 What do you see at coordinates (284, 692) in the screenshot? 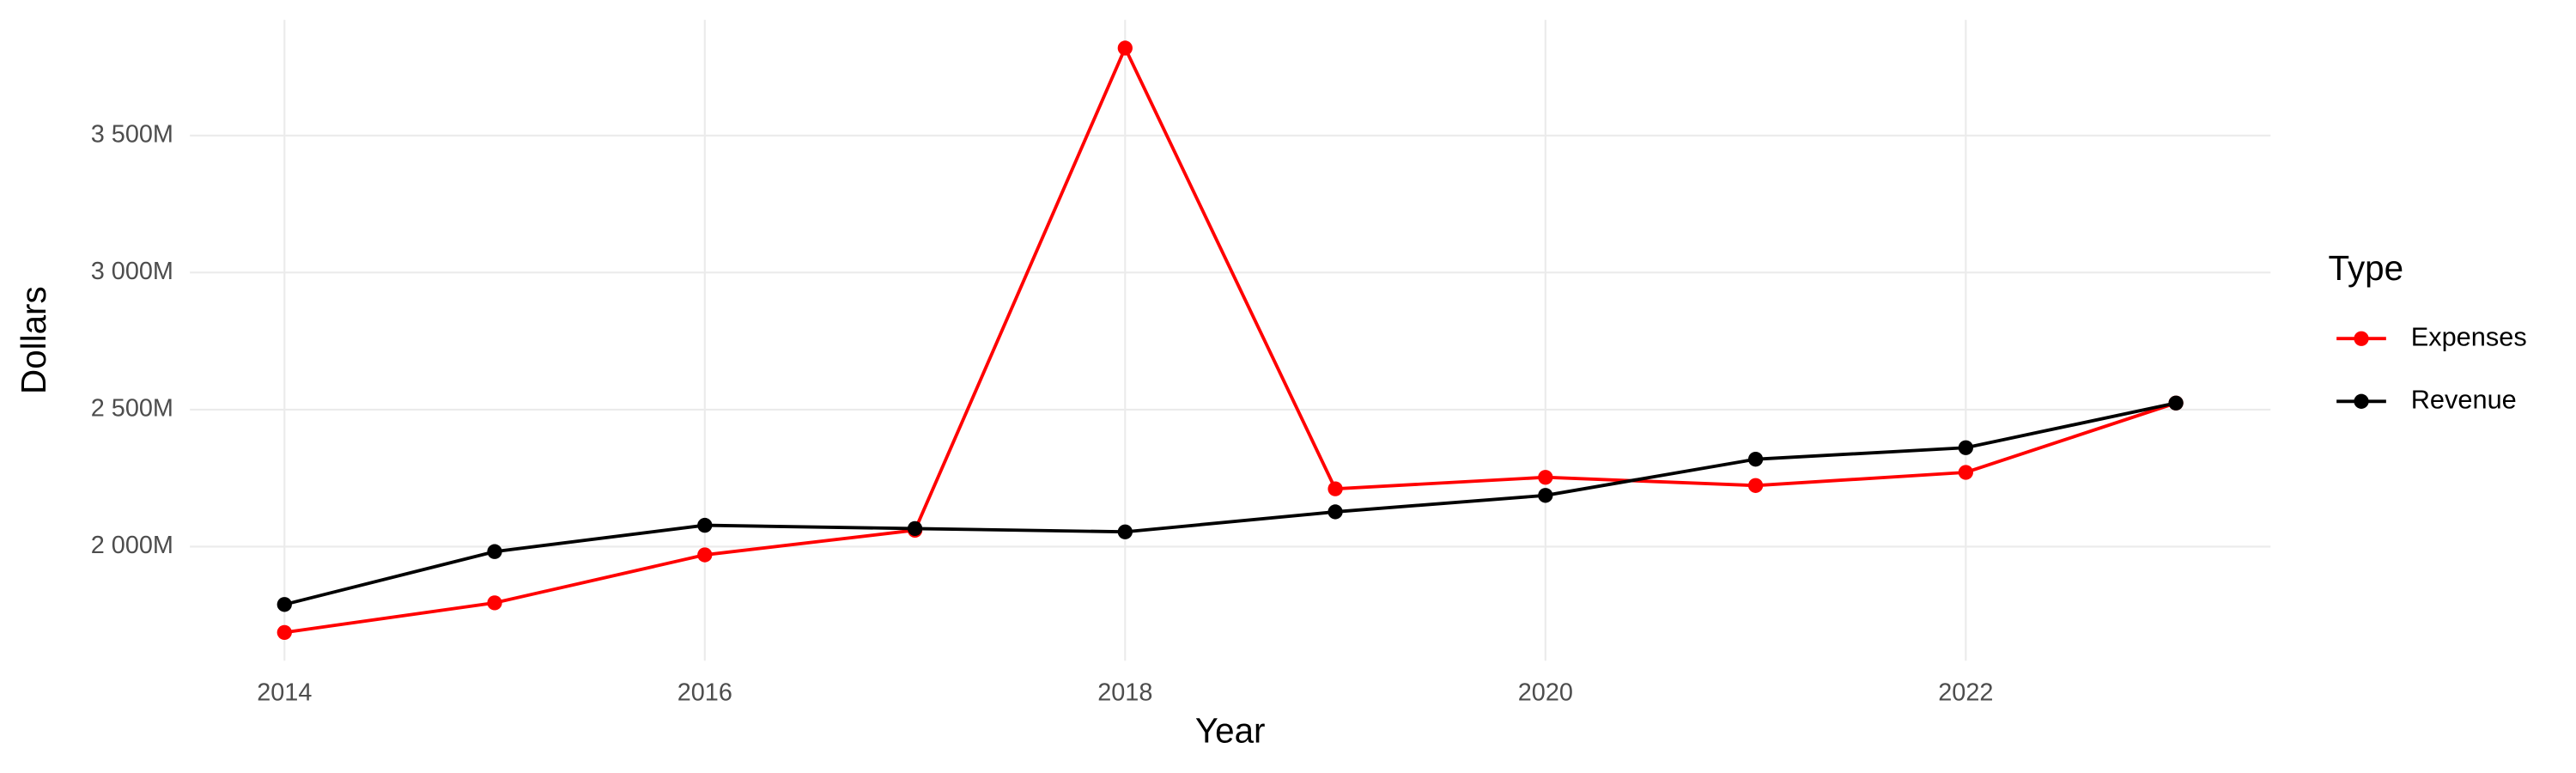
I see `x-tick-label: 2014` at bounding box center [284, 692].